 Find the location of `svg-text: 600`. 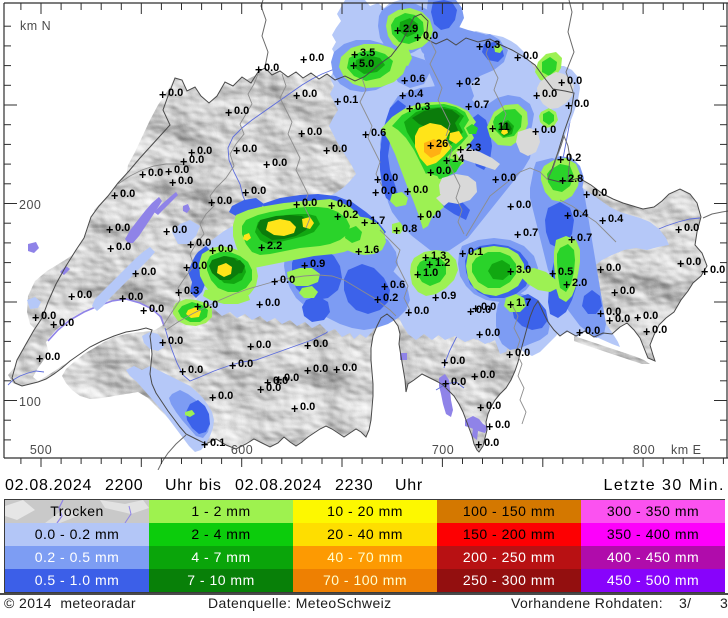

svg-text: 600 is located at coordinates (242, 450).